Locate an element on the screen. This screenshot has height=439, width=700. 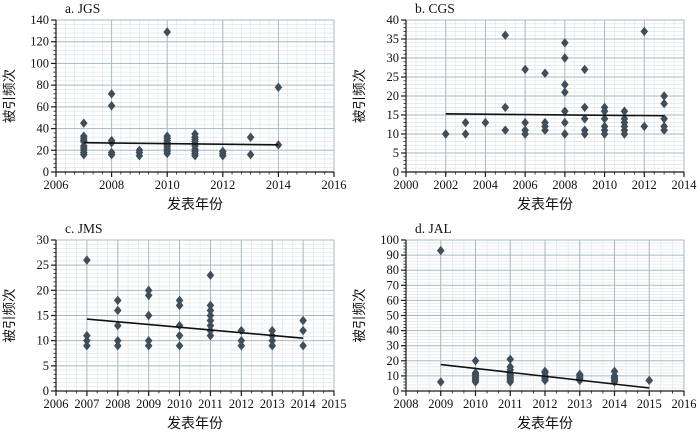
y-tick-label: 0 is located at coordinates (46, 172).